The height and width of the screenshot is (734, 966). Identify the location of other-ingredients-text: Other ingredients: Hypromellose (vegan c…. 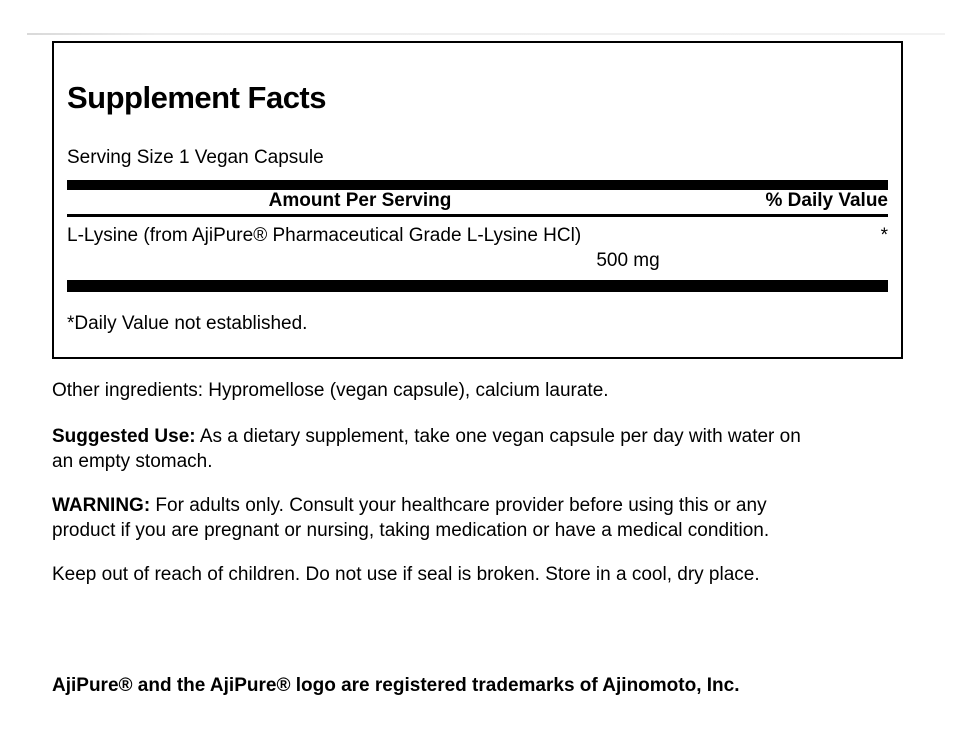
(330, 390).